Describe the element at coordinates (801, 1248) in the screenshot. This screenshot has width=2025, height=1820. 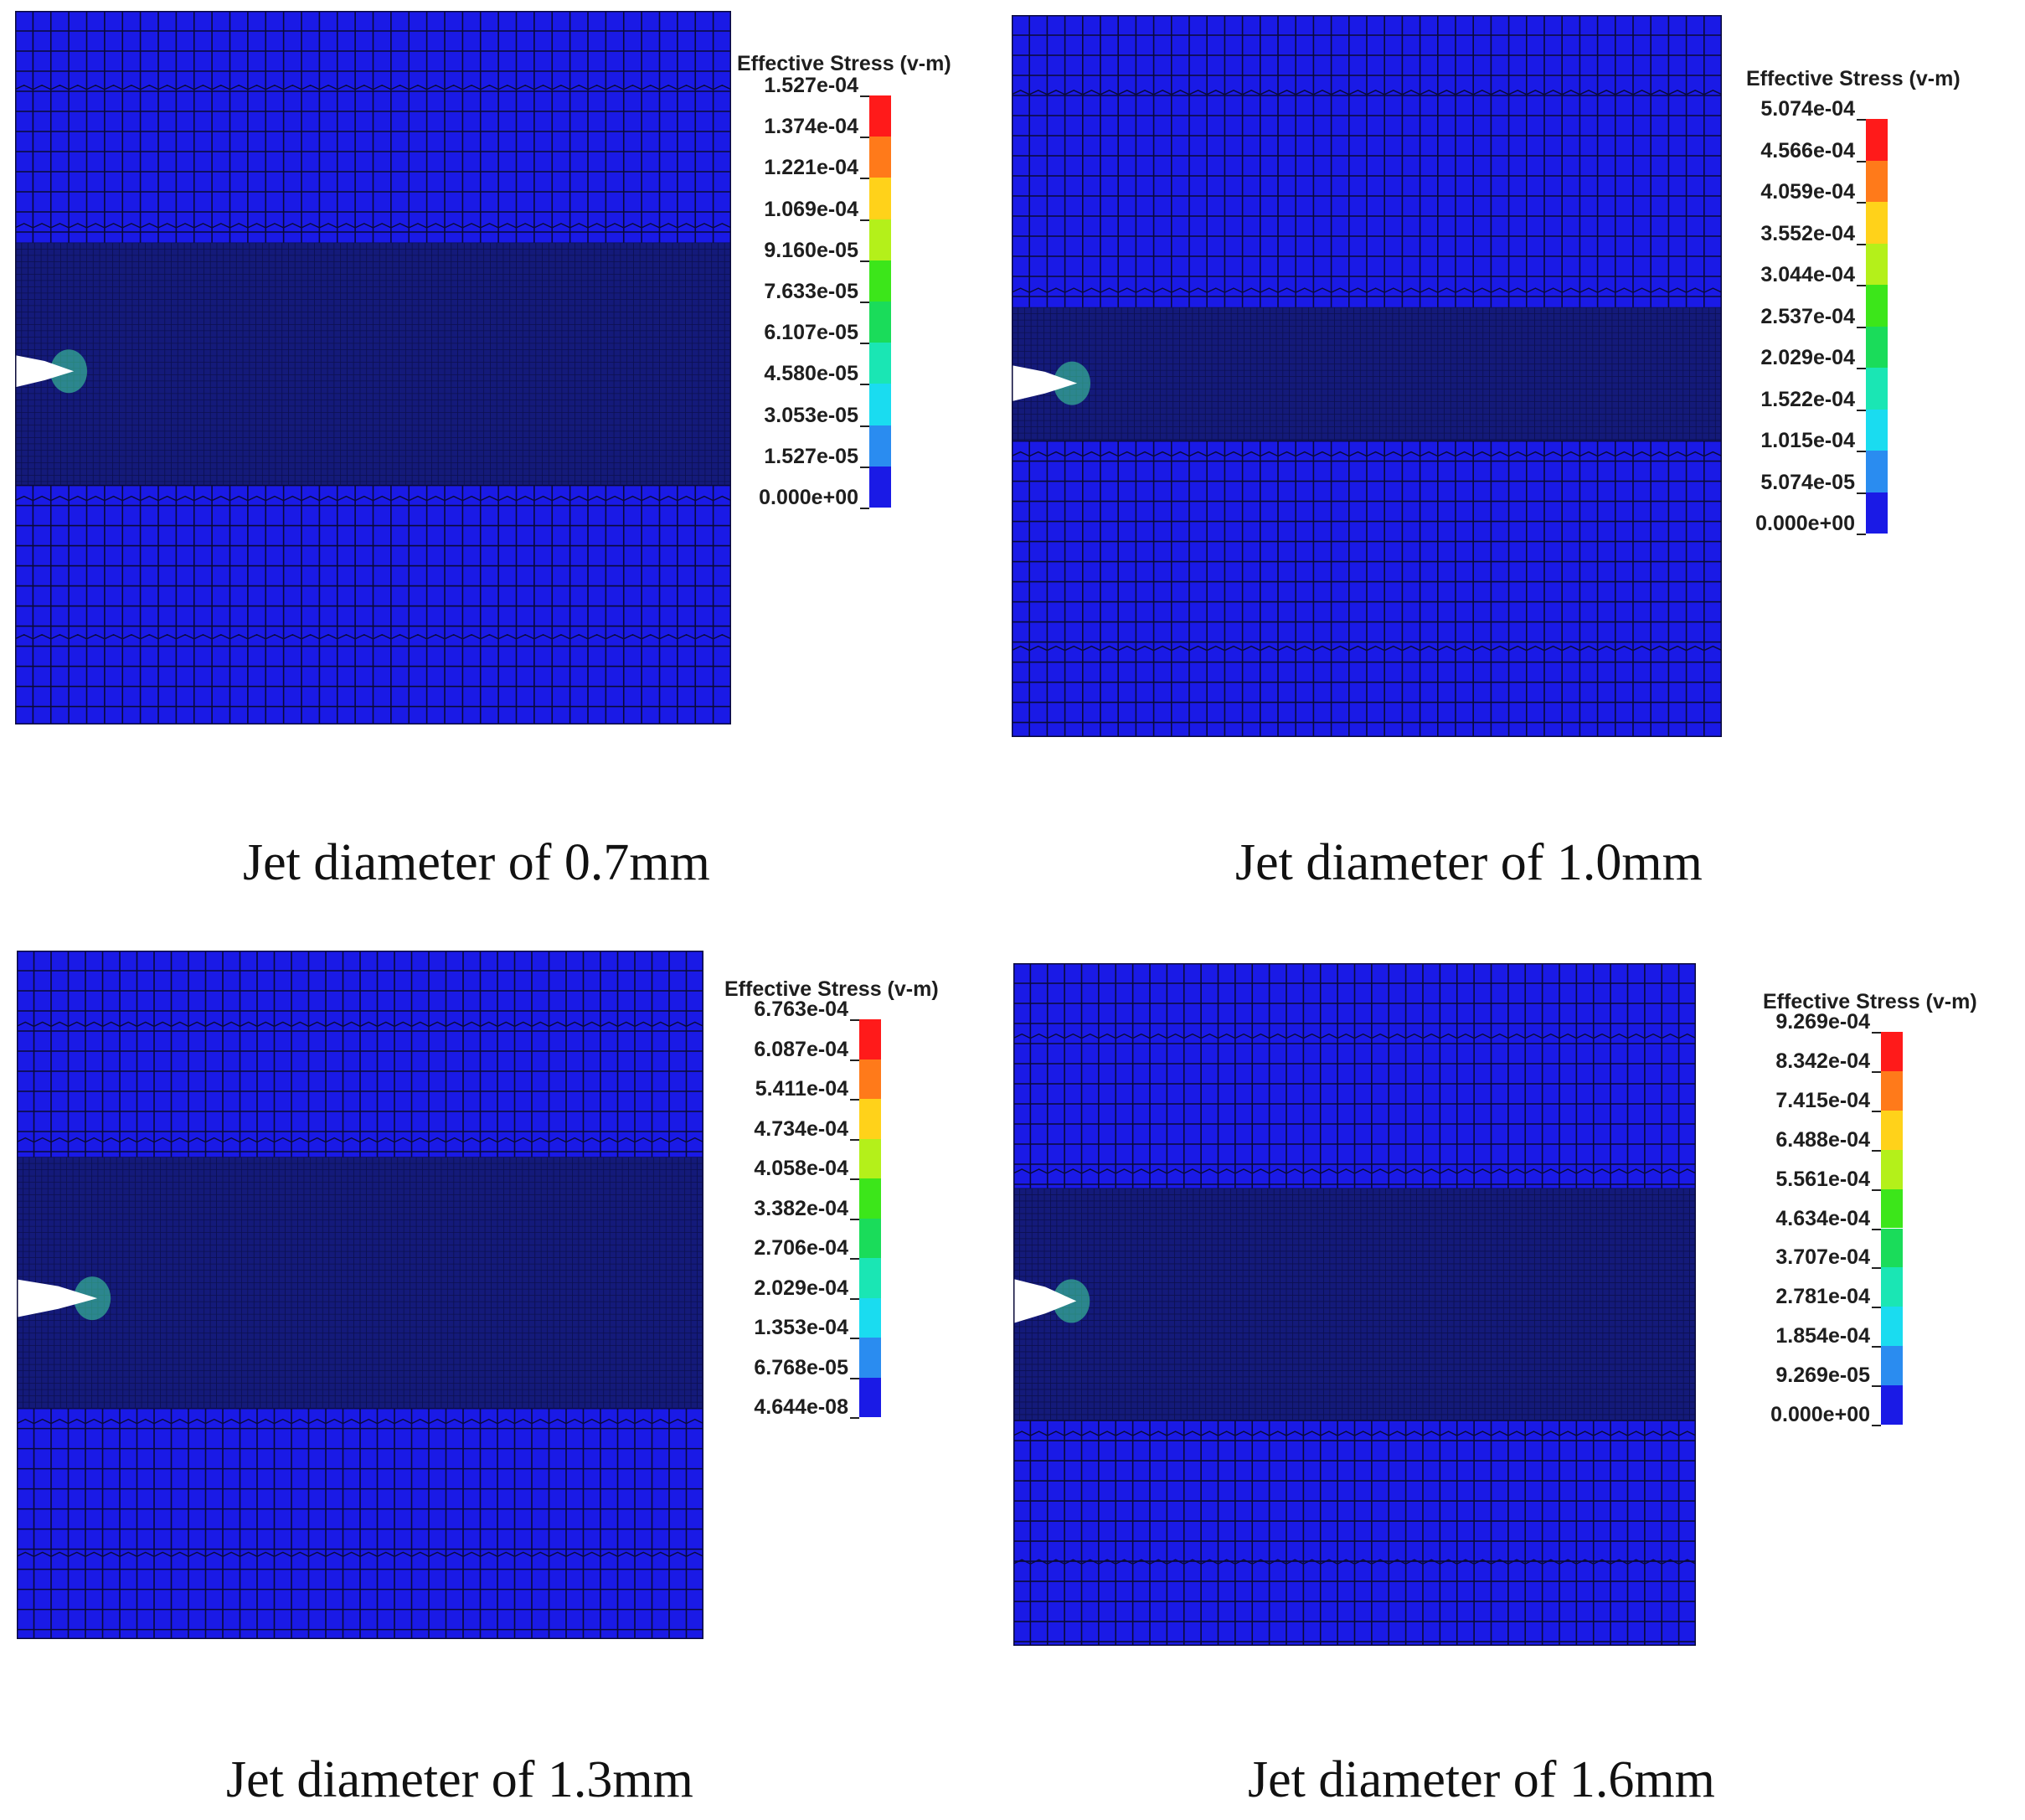
I see `colorbar-tick-label: 2.706e-04` at that location.